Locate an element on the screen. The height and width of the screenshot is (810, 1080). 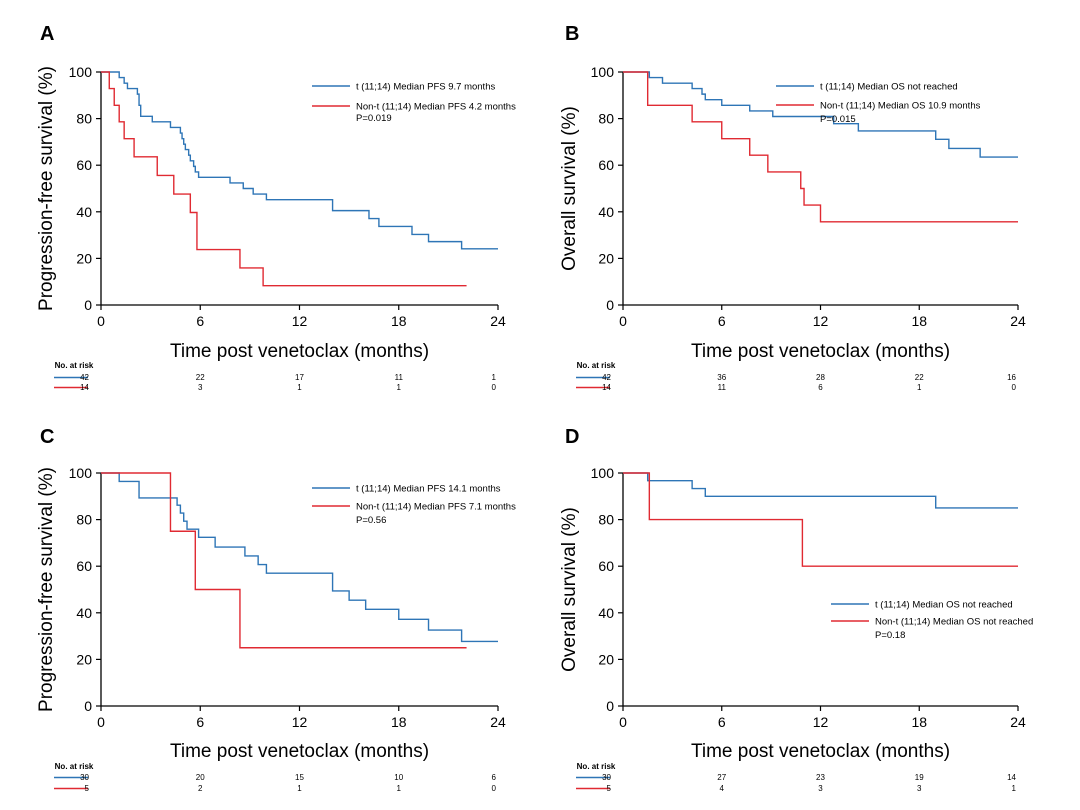
legend-label: Non-t (11;14) Median OS not reached is located at coordinates (954, 622).